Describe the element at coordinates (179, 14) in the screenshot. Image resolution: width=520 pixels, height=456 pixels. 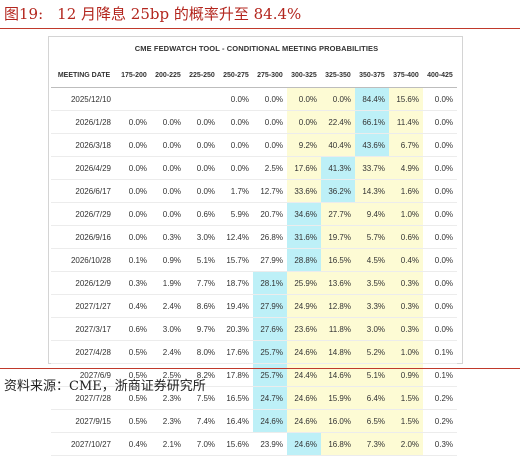
I see `figure-title-text: 12 月降息 25bp 的概率升至 84.4%` at that location.